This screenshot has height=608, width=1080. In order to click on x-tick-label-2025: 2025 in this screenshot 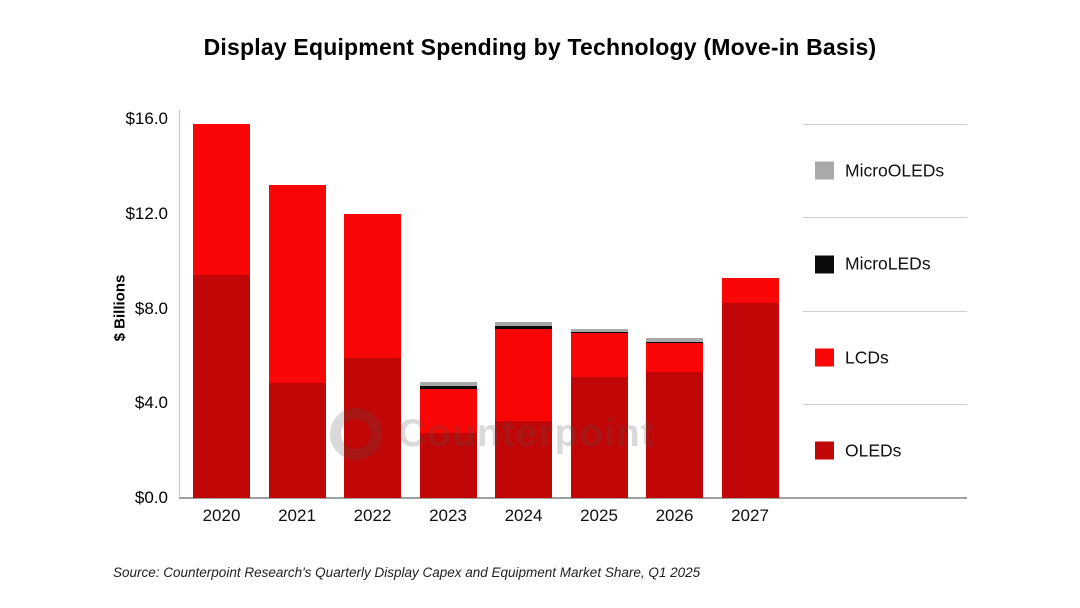, I will do `click(599, 515)`.